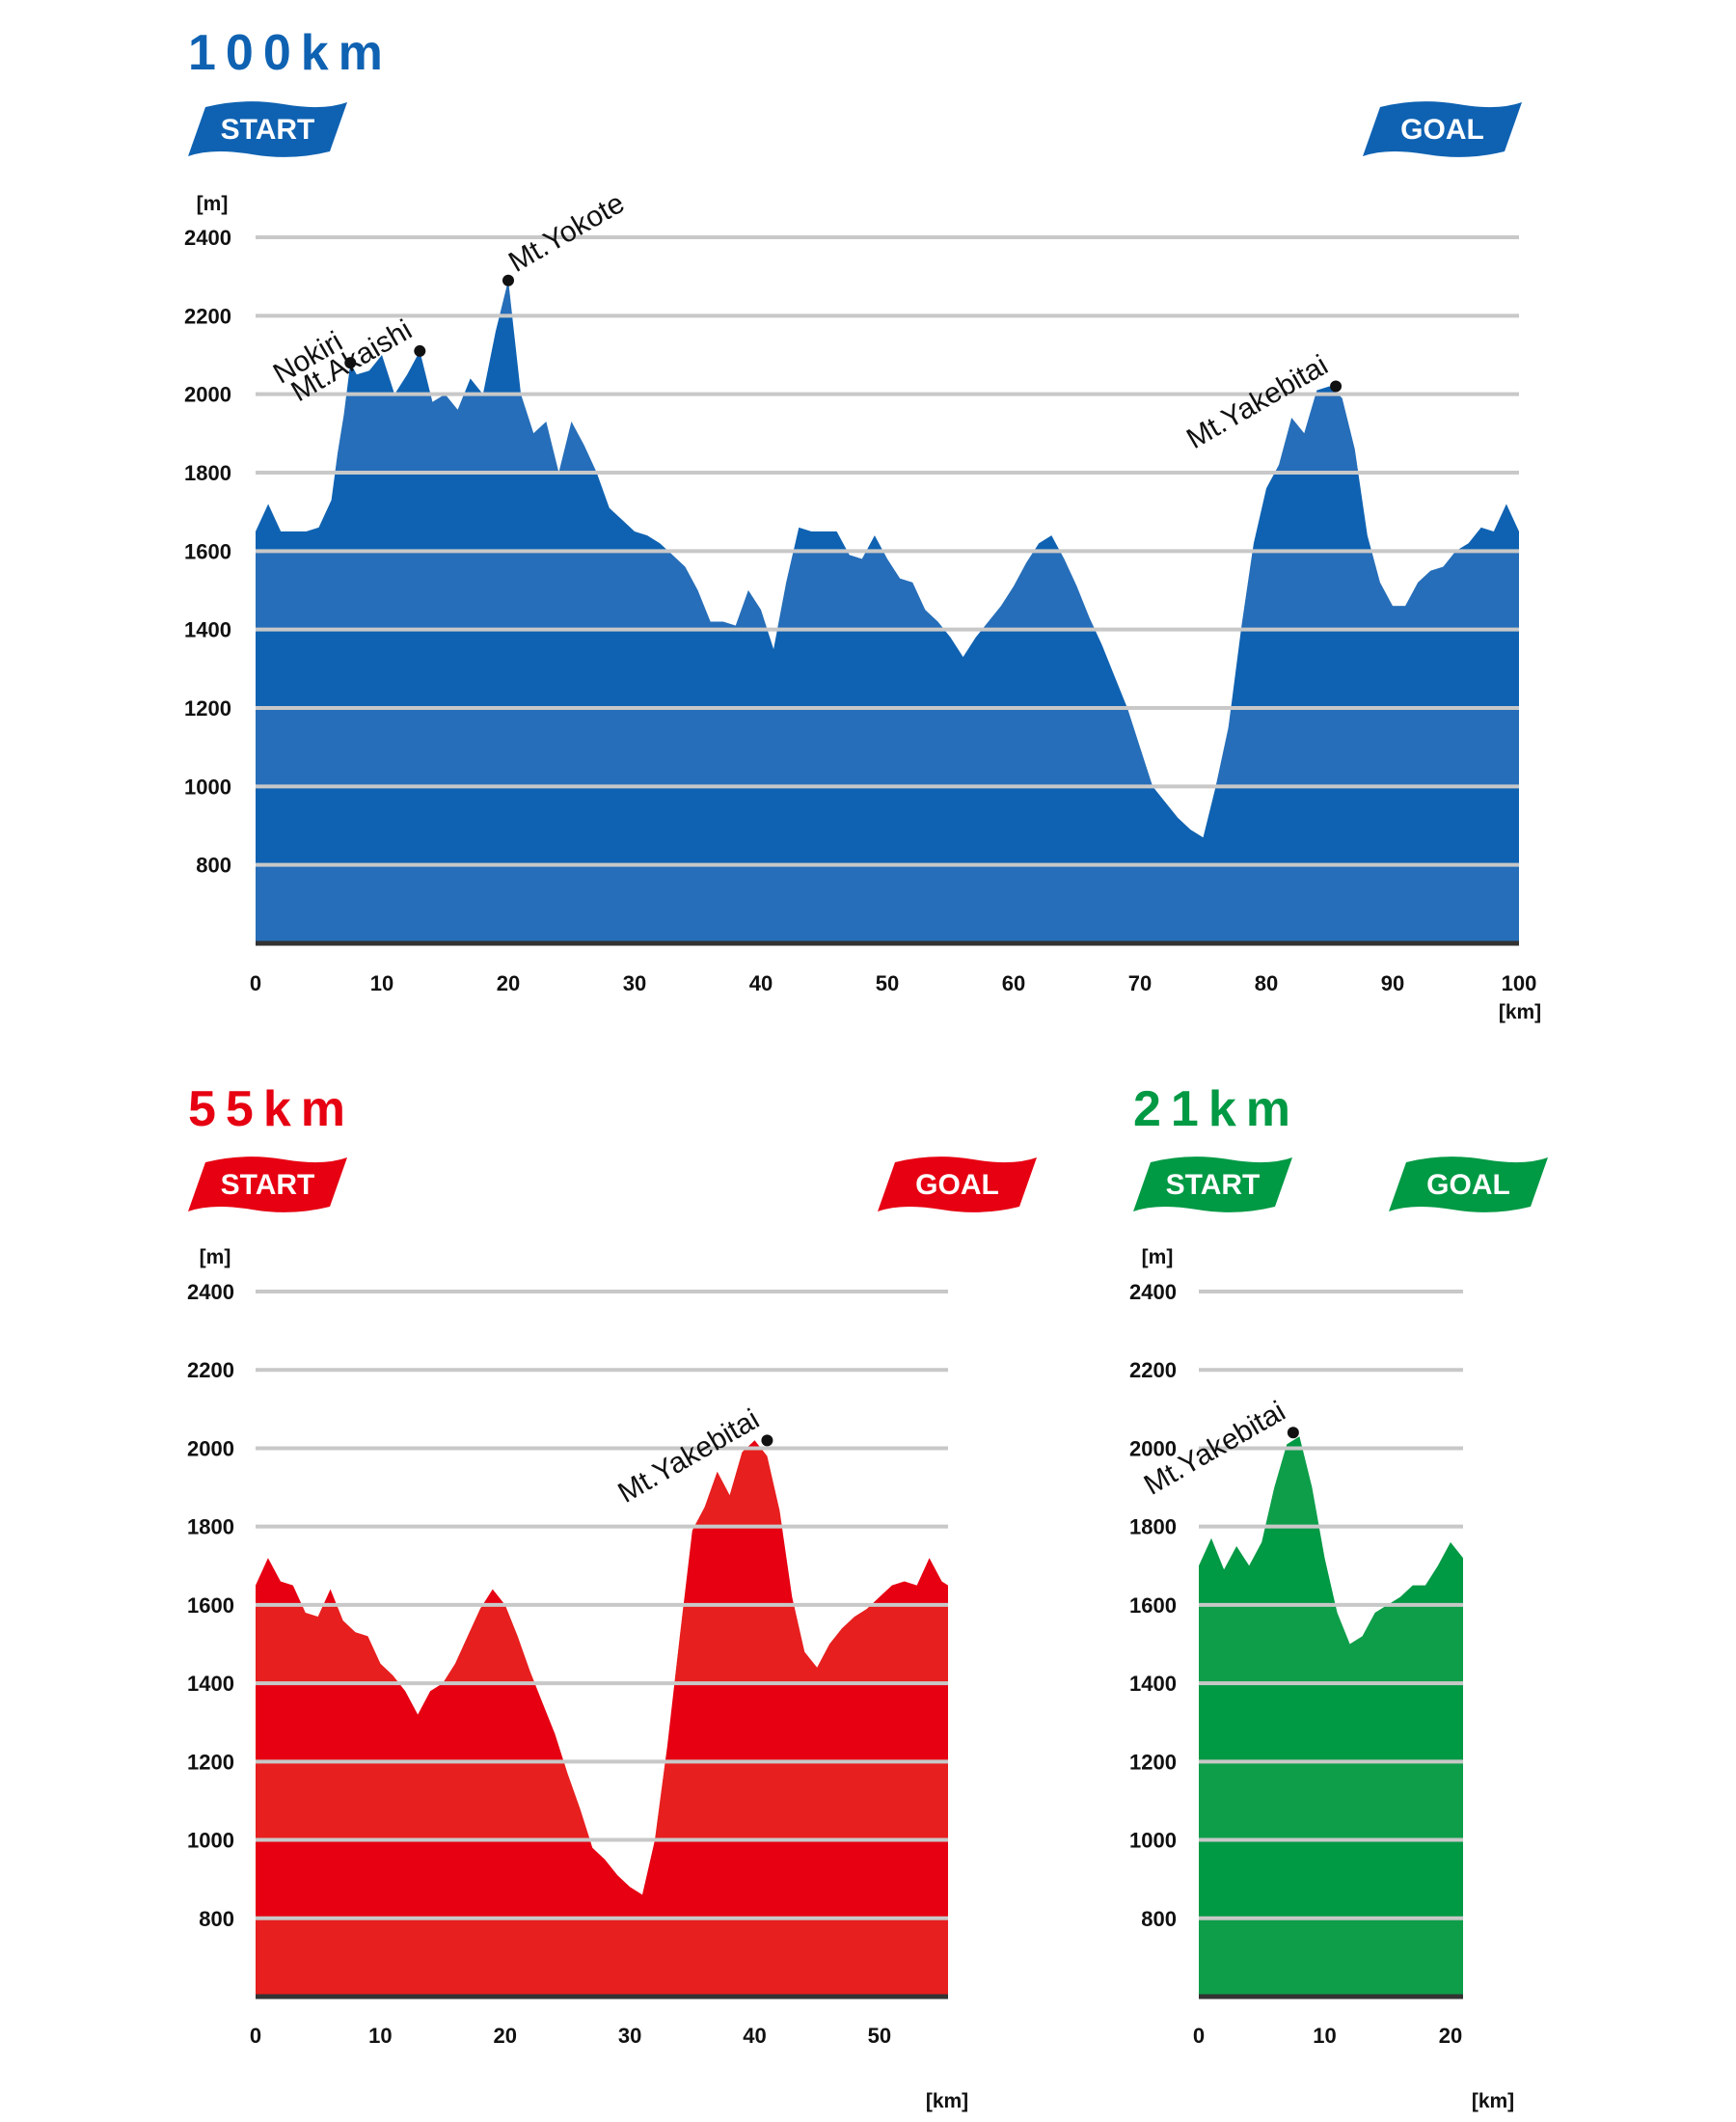  Describe the element at coordinates (1519, 983) in the screenshot. I see `x-tick-label: 100` at that location.